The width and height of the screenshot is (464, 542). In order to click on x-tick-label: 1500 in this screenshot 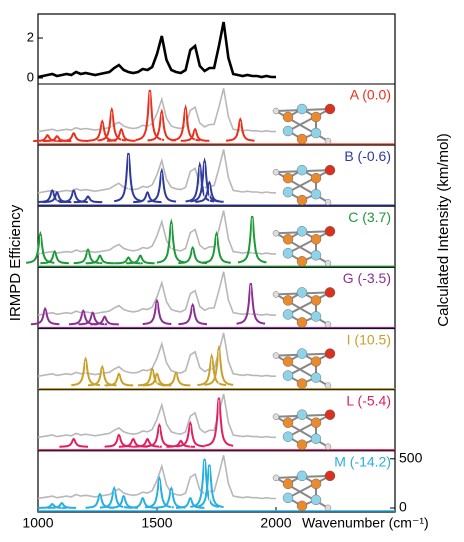, I will do `click(156, 523)`.